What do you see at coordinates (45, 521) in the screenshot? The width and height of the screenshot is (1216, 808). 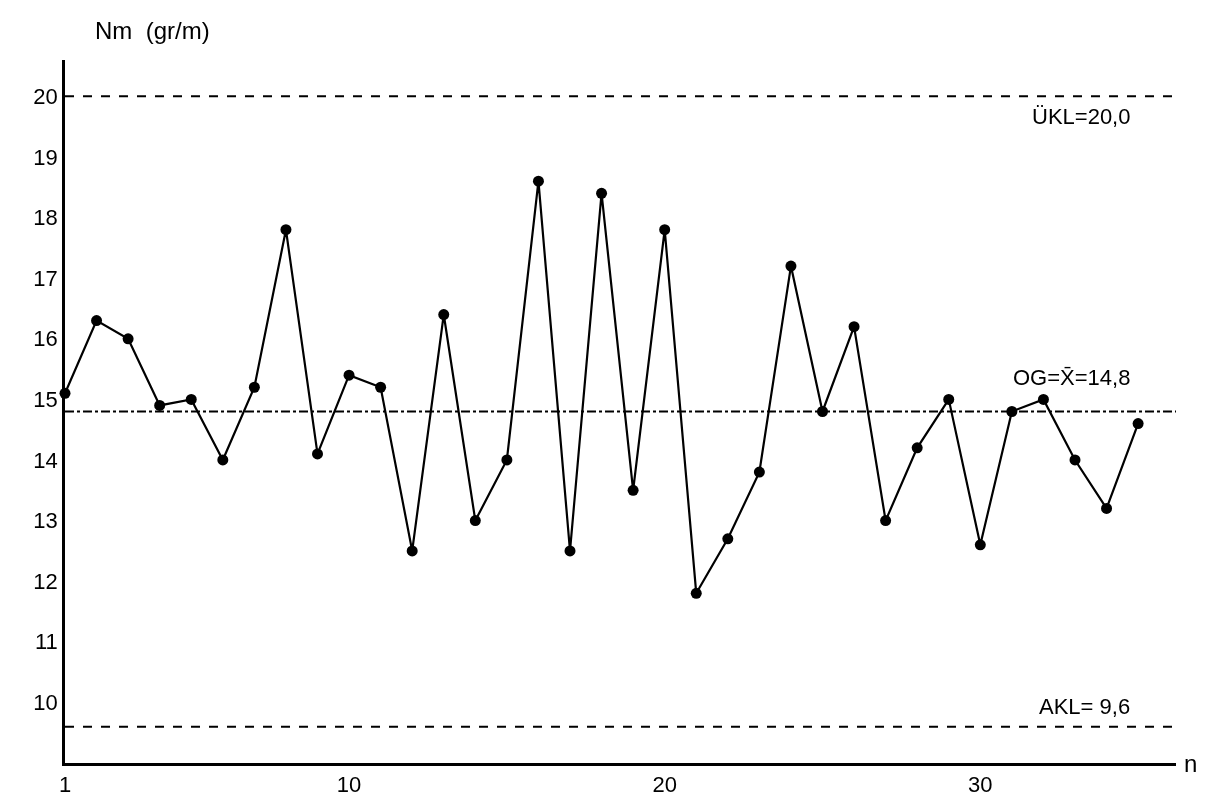 I see `y-tick-label: 13` at bounding box center [45, 521].